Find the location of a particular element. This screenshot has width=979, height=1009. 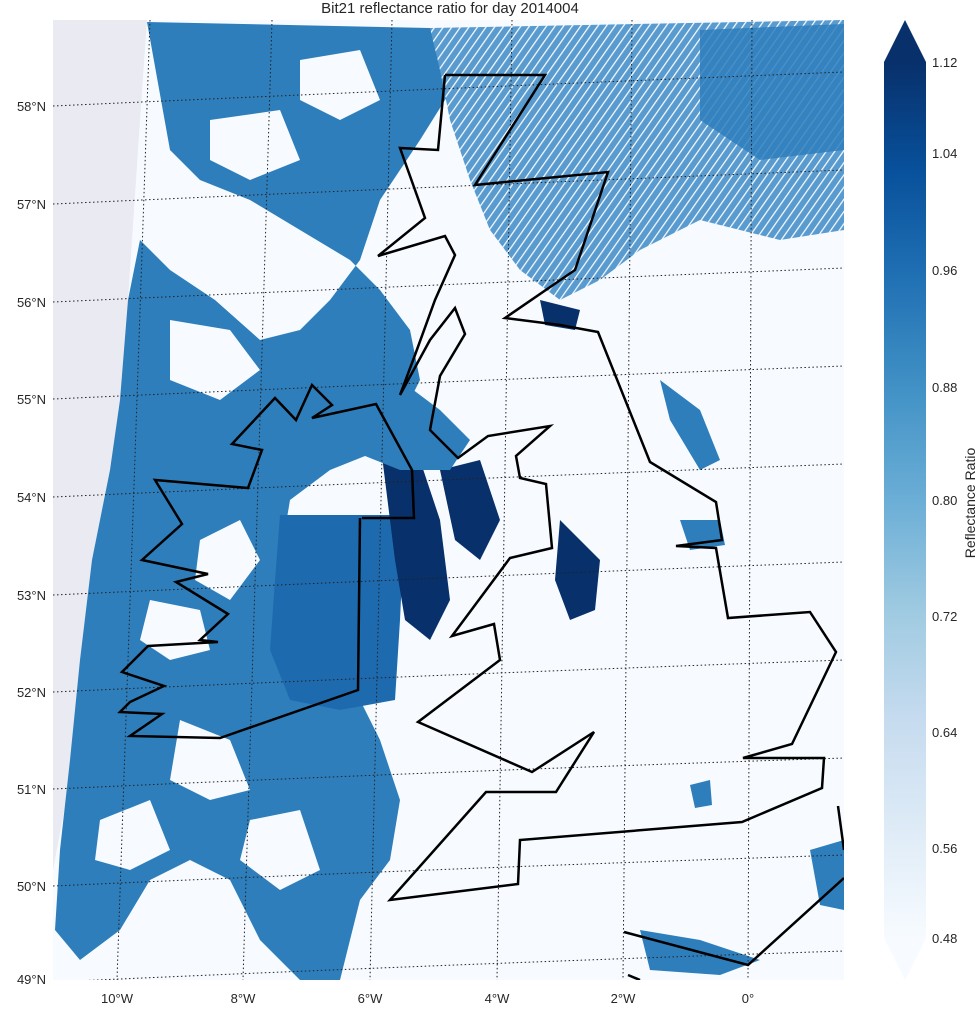

lon-label: 2°W is located at coordinates (623, 998).